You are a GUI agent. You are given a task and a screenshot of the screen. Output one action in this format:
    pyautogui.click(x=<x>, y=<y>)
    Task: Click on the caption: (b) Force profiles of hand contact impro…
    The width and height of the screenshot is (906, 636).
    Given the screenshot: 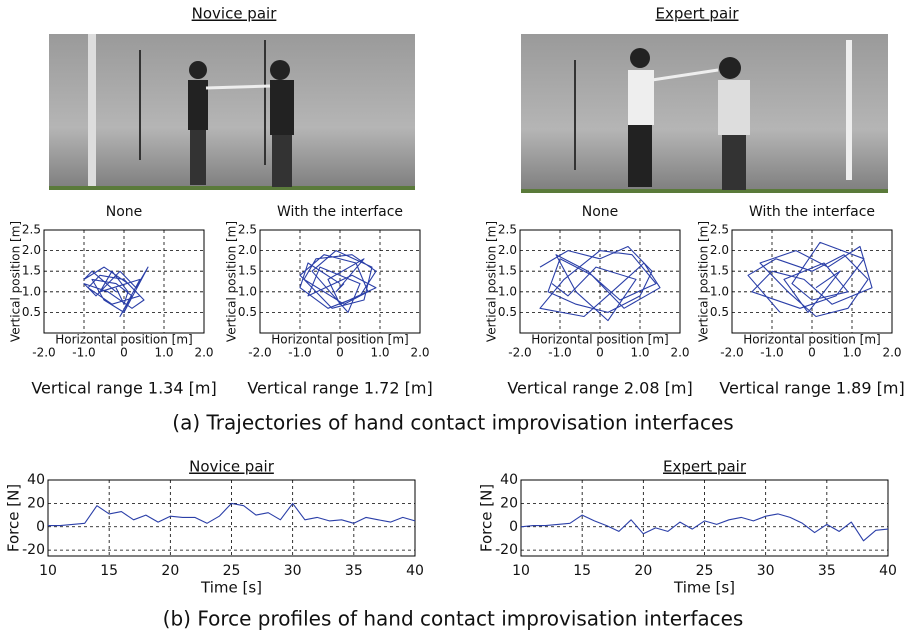 What is the action you would take?
    pyautogui.click(x=453, y=619)
    